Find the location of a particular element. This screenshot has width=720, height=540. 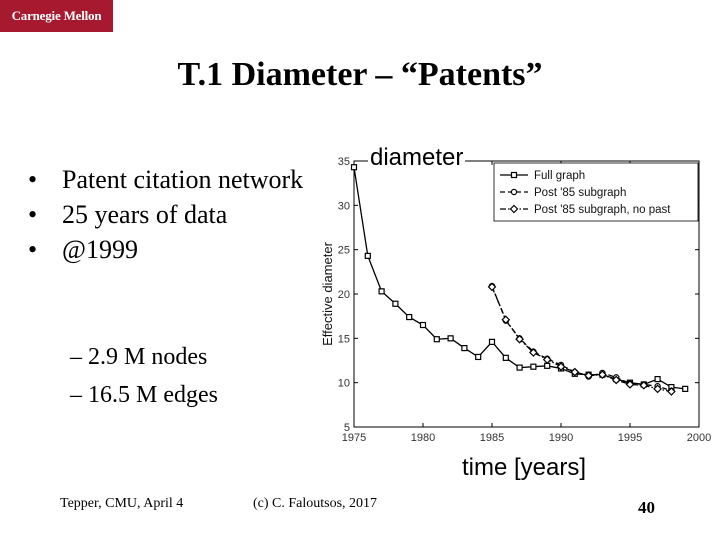

y-tick-label: 25 is located at coordinates (344, 251).